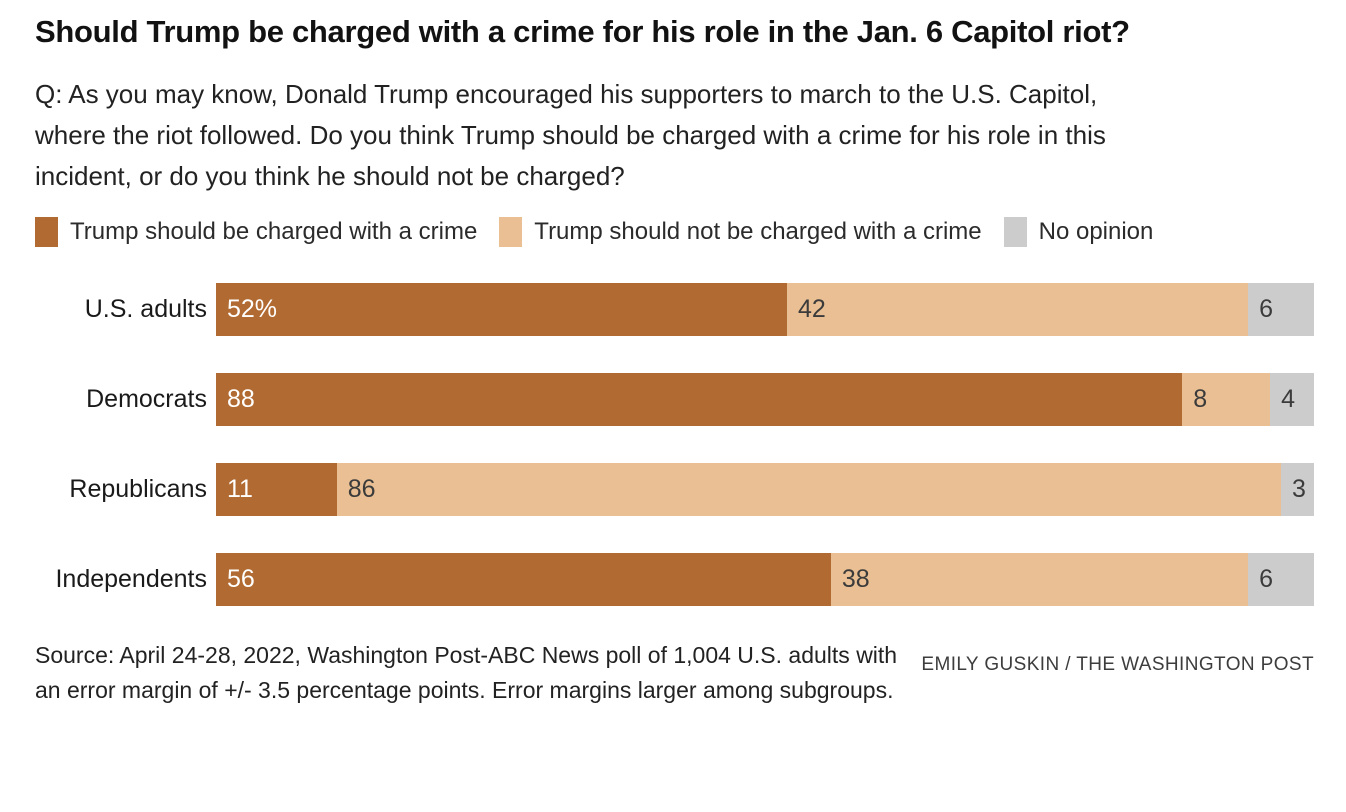 This screenshot has width=1346, height=812. I want to click on bar-value-label: 8, so click(1200, 399).